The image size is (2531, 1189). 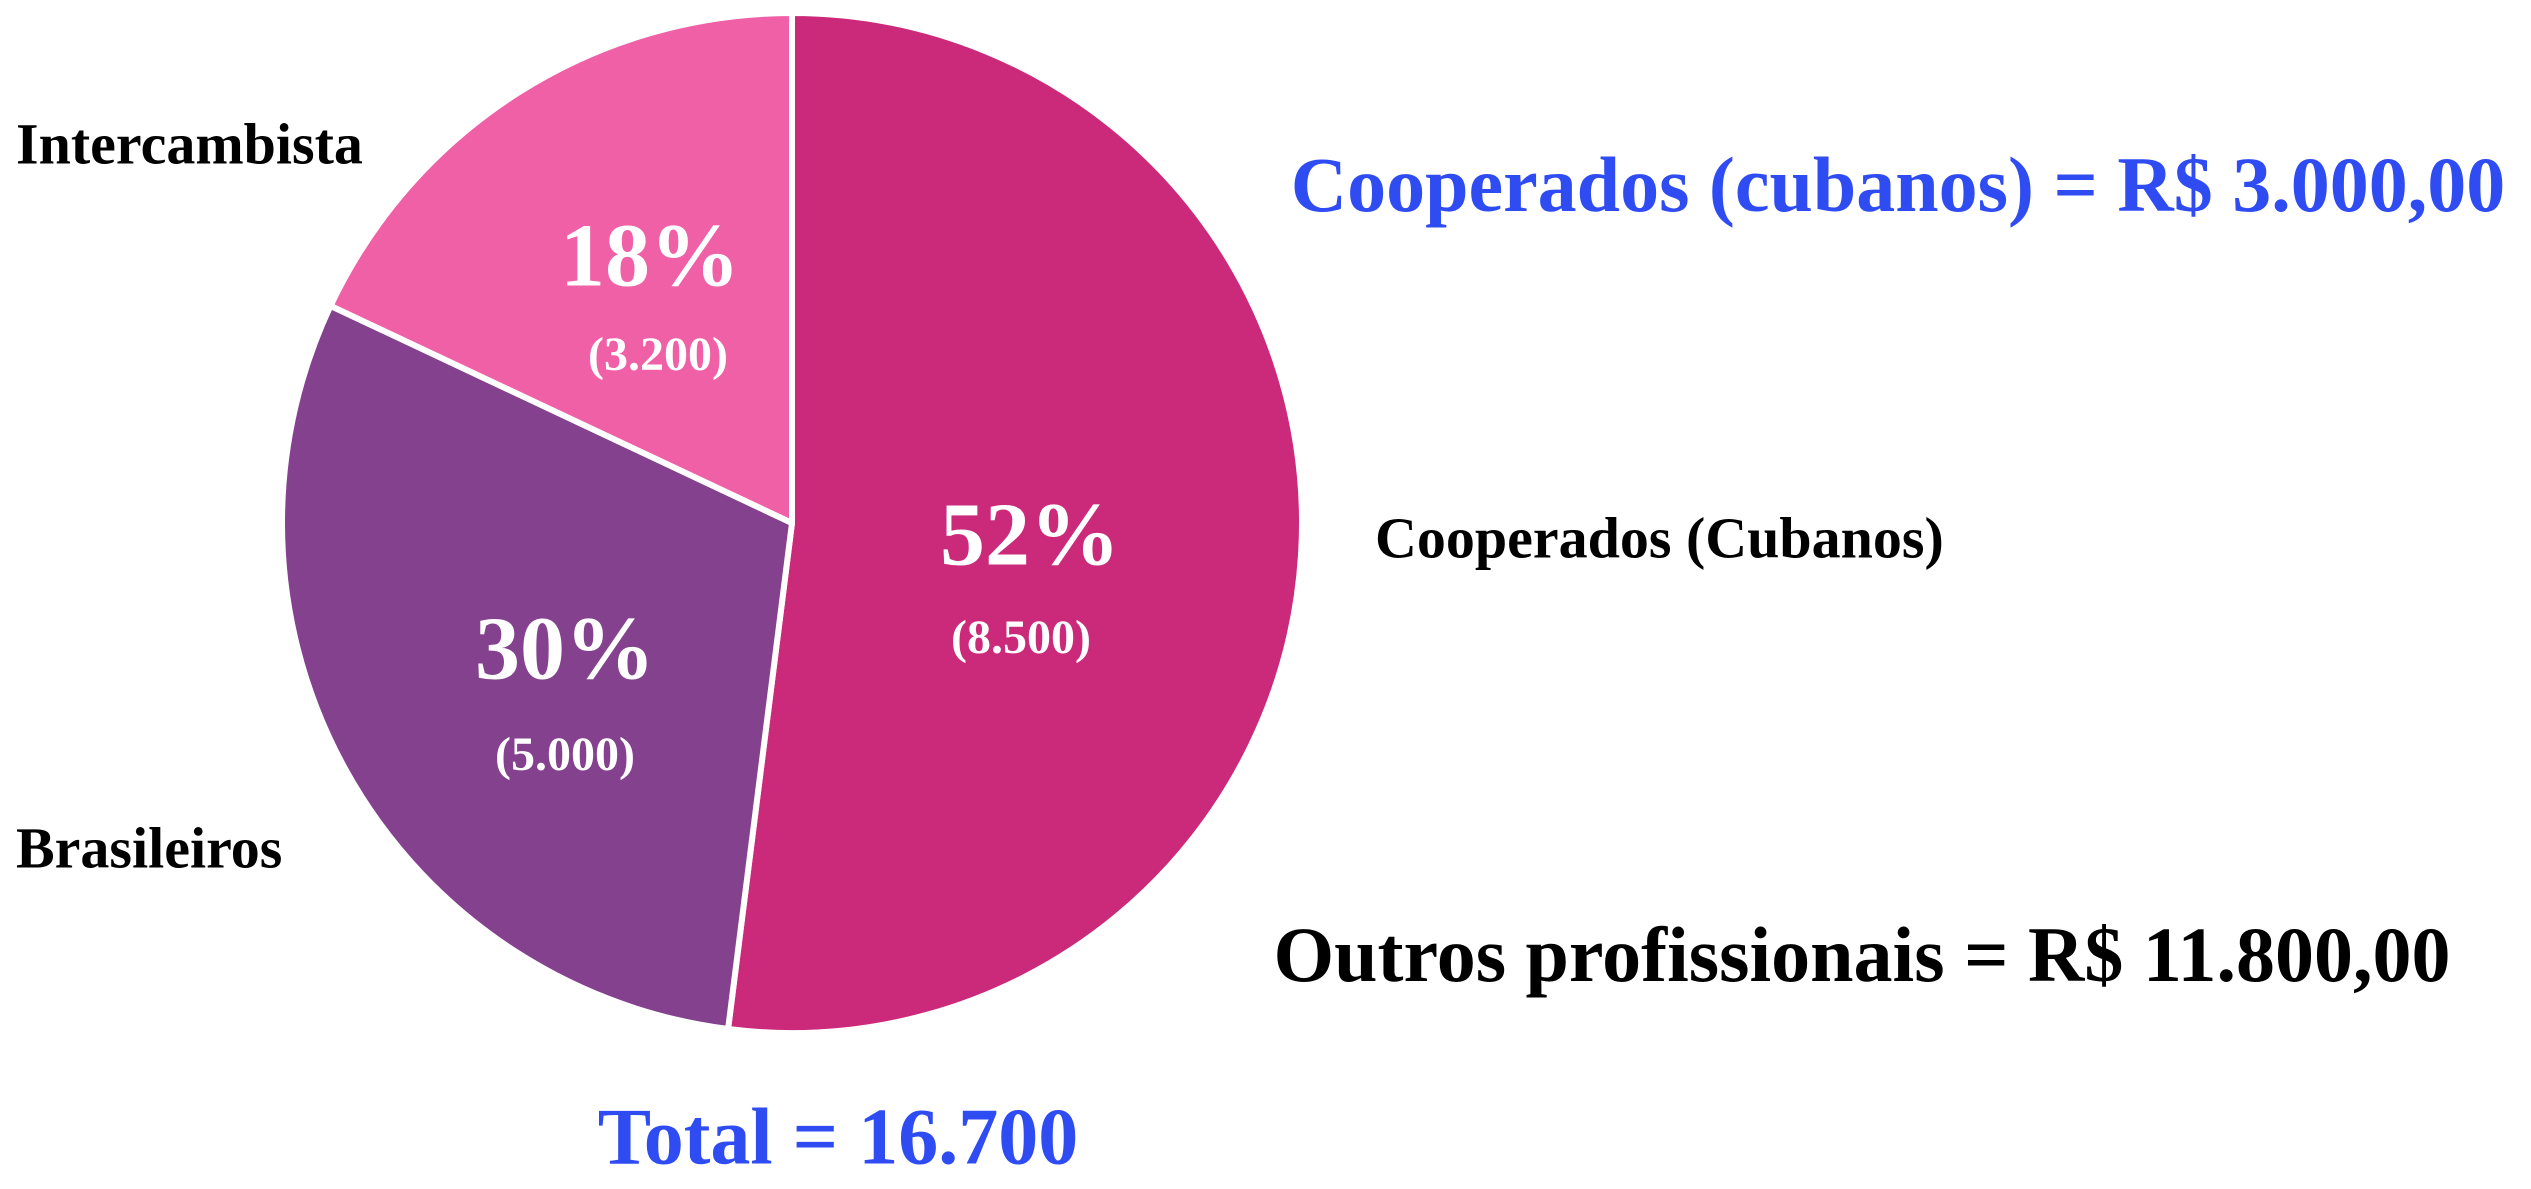 I want to click on category-label: Intercambista, so click(x=189, y=143).